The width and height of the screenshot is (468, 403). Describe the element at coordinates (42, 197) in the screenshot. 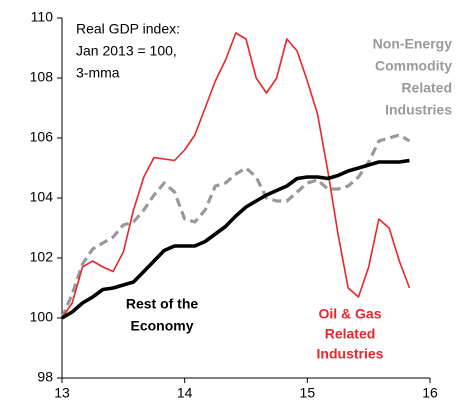

I see `y-tick-label: 104` at that location.